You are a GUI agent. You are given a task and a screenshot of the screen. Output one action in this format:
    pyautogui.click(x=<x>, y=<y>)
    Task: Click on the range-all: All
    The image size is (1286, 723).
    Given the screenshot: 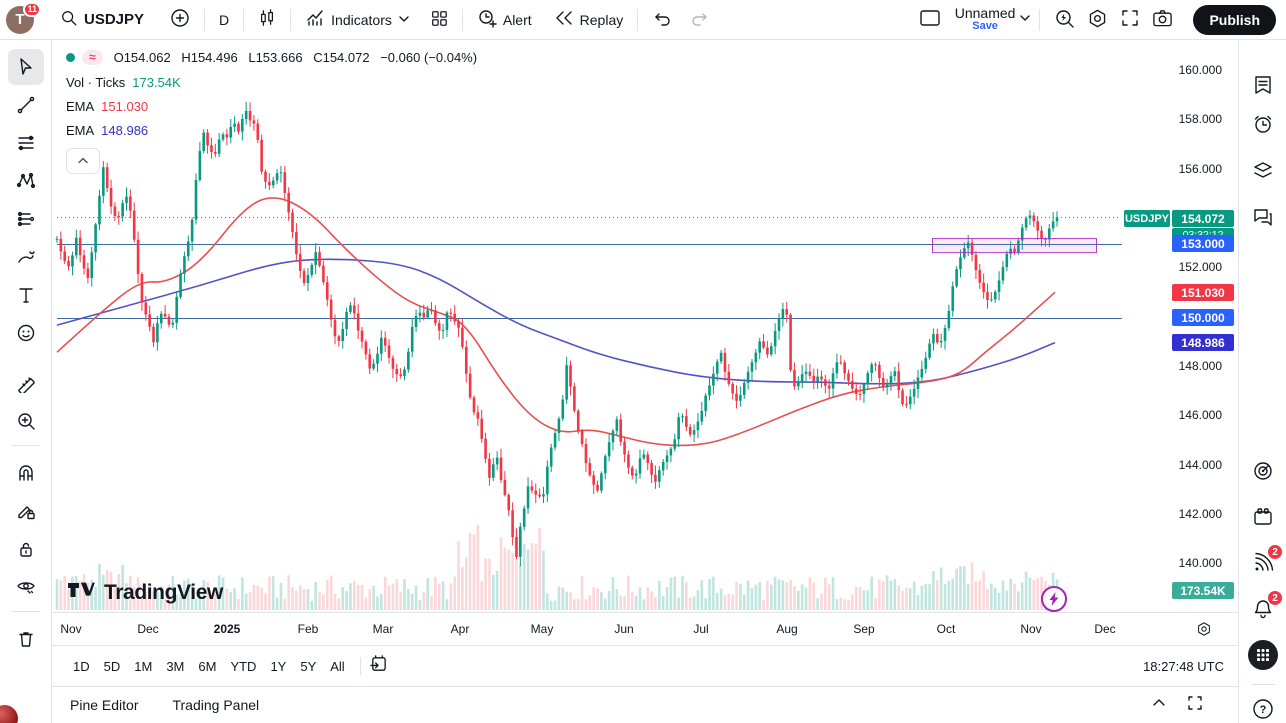 What is the action you would take?
    pyautogui.click(x=337, y=666)
    